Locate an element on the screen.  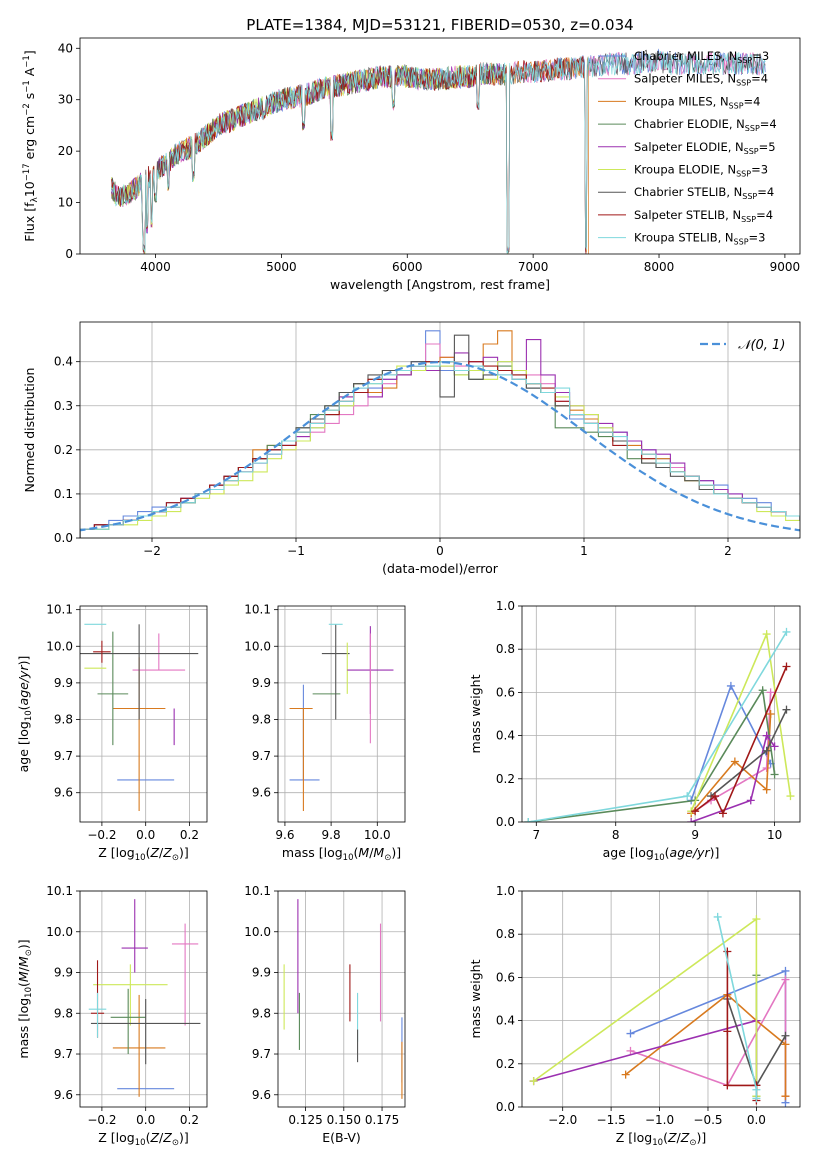
x-axis-label: Z [log10(Z/Z⊙)] is located at coordinates (143, 854).